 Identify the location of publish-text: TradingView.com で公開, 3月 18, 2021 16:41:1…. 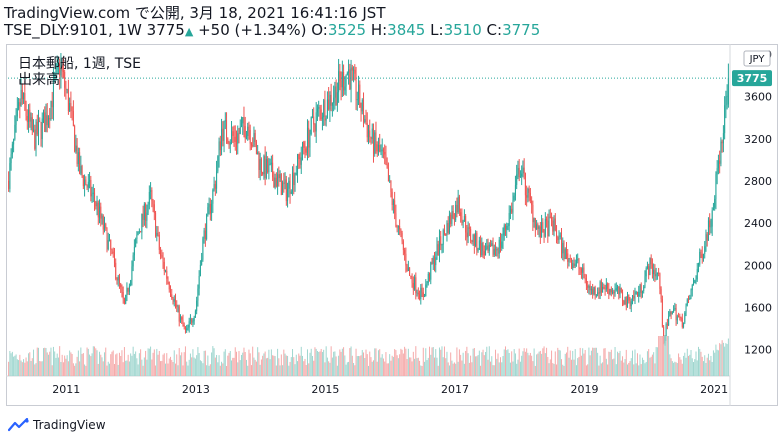
(195, 13).